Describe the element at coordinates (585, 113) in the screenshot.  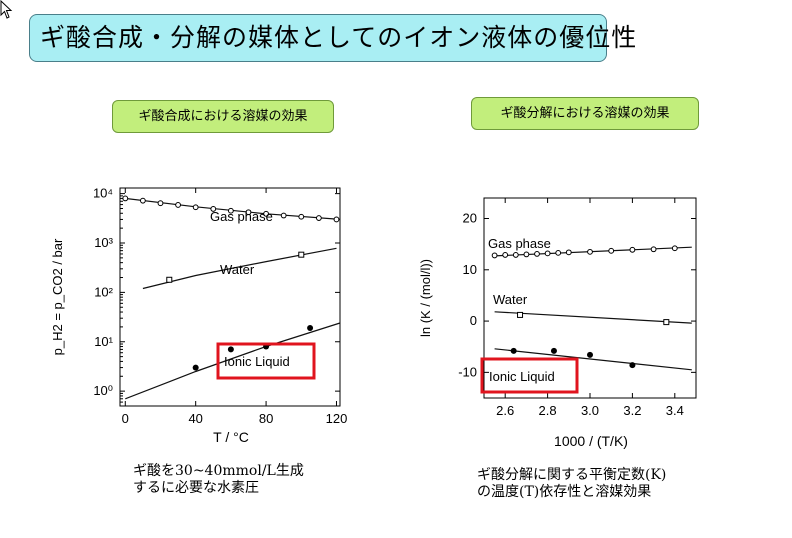
I see `label-decomposition: ギ酸分解における溶媒の効果` at that location.